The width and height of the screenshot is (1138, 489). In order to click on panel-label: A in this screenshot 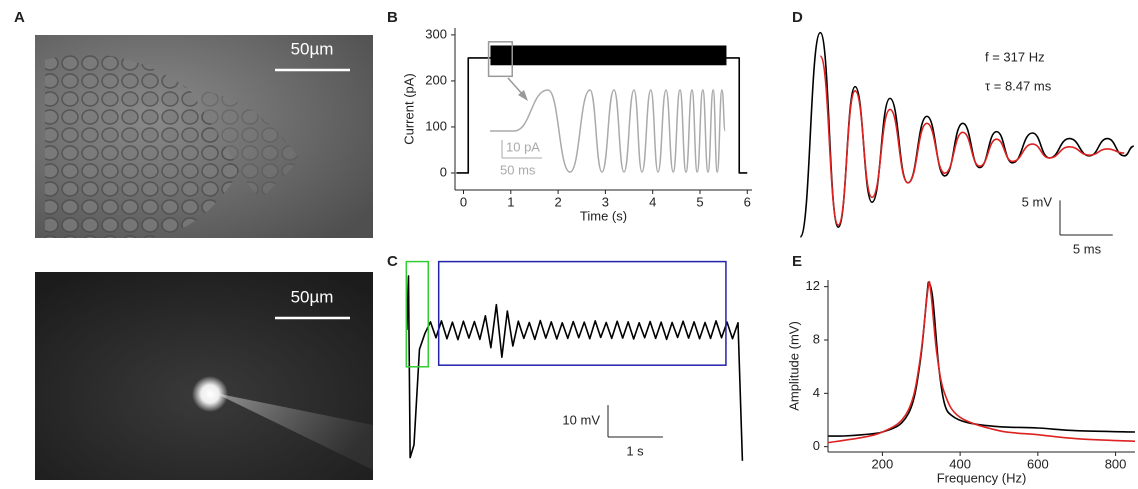, I will do `click(19, 17)`.